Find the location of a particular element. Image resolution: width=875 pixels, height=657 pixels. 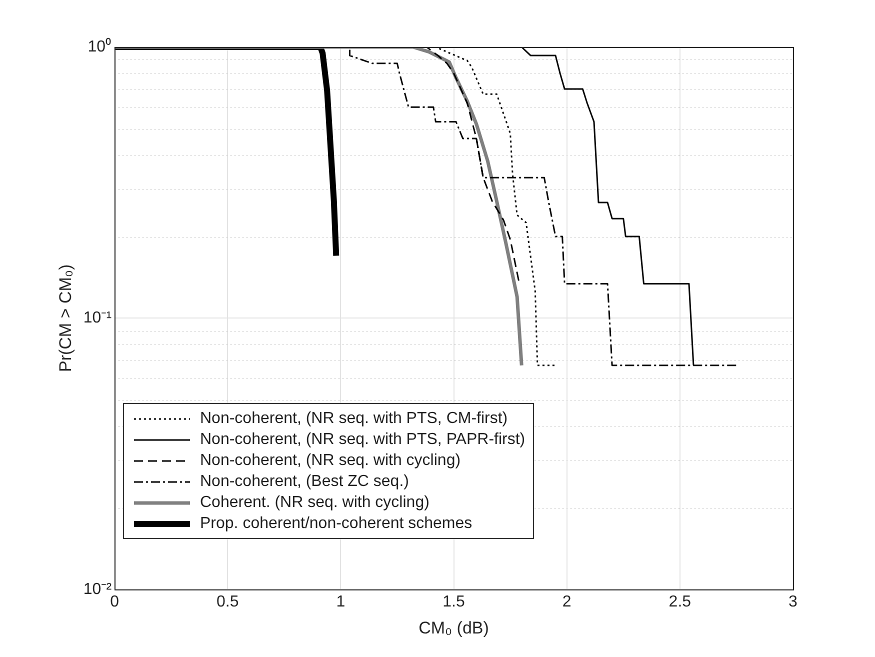

legend-label: Non-coherent, (NR seq. with PTS, CM-first) is located at coordinates (354, 419).